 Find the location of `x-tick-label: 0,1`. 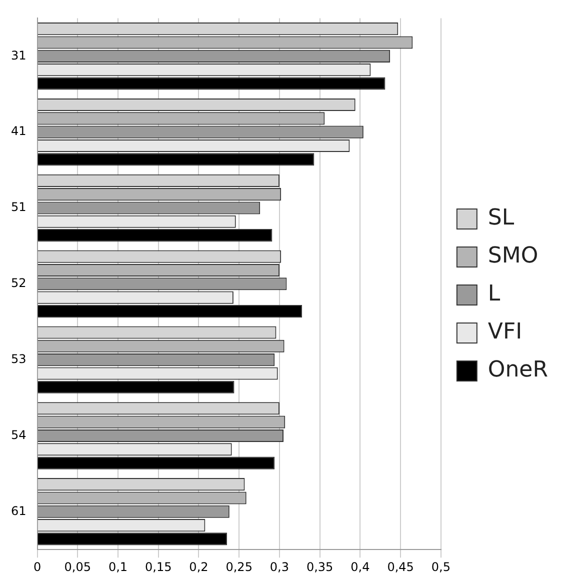

x-tick-label: 0,1 is located at coordinates (118, 567).